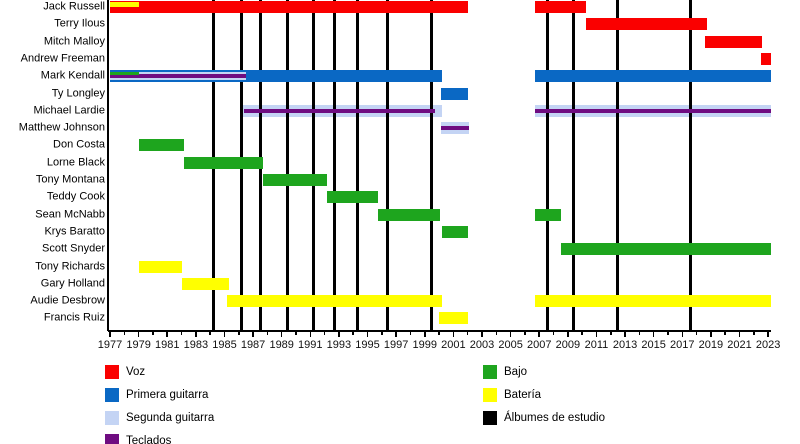 This screenshot has height=444, width=800. I want to click on legend-label: Bajo, so click(516, 372).